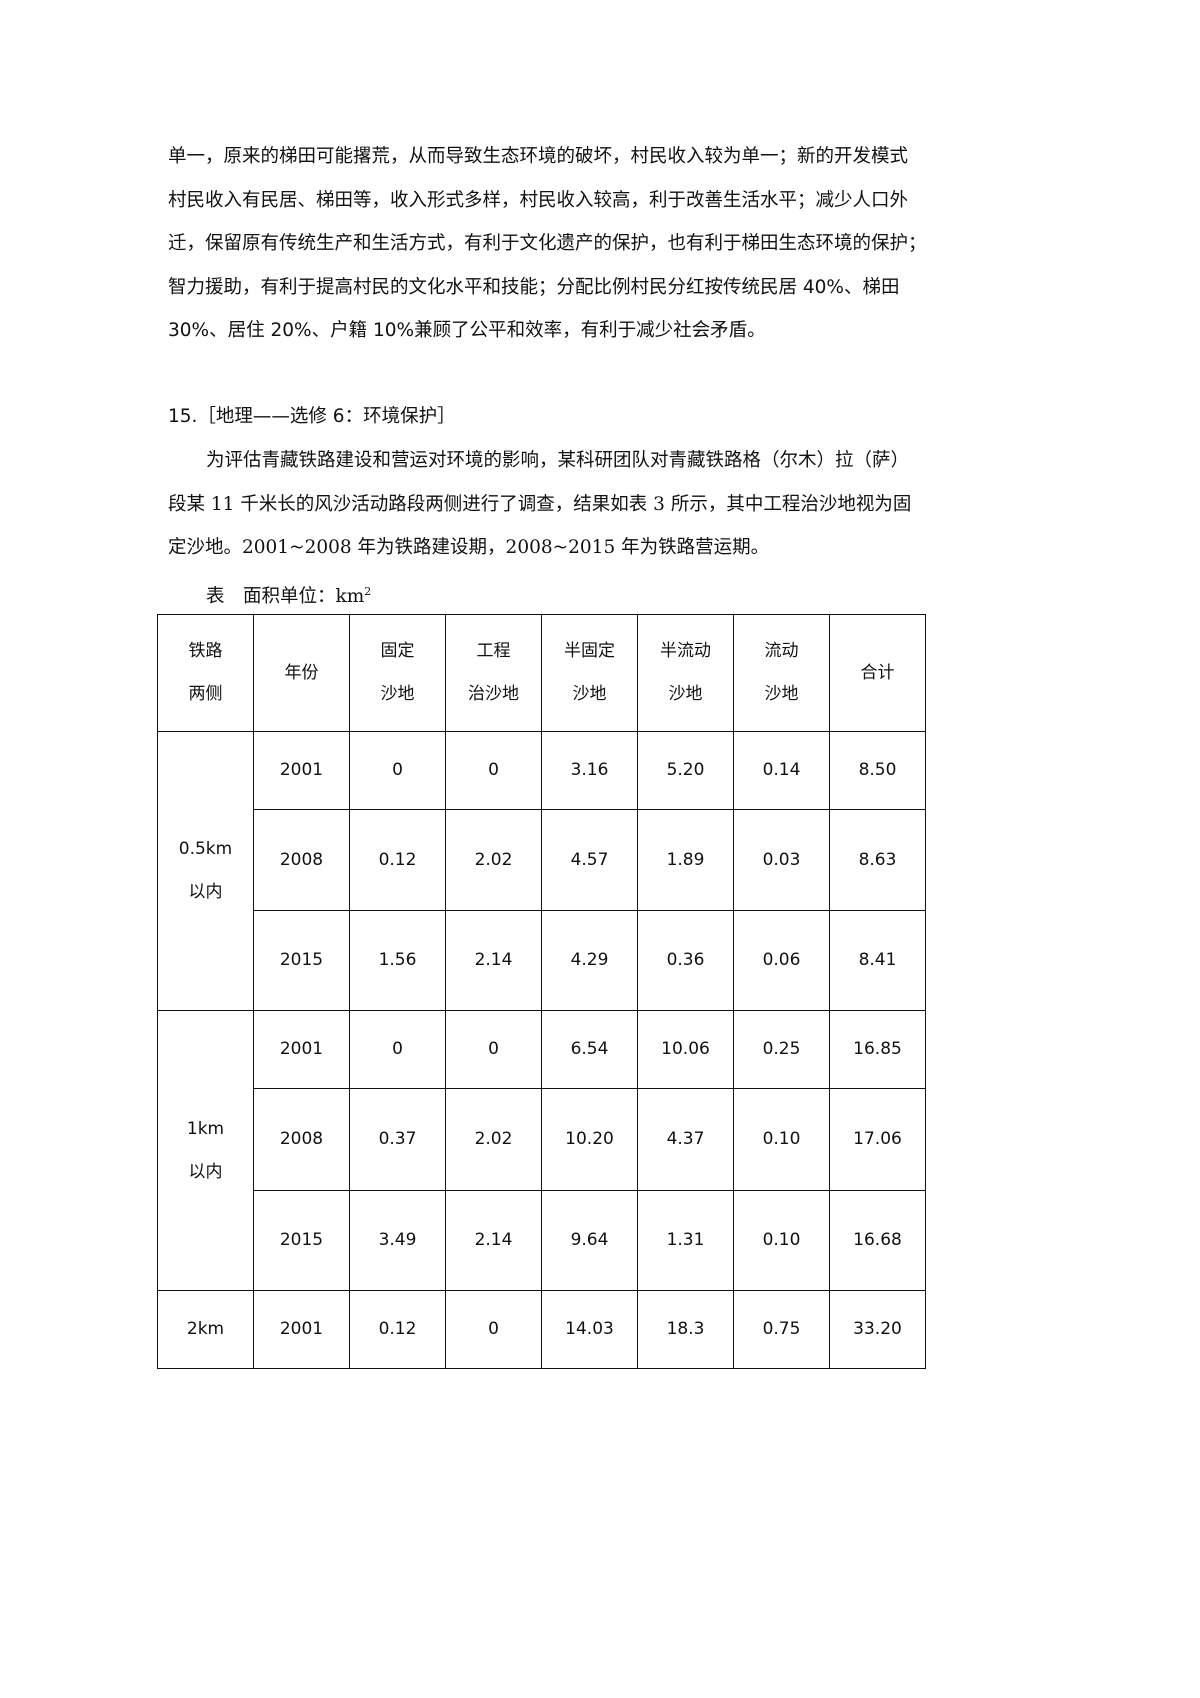 The width and height of the screenshot is (1200, 1698). I want to click on cell-text: 1km, so click(205, 1128).